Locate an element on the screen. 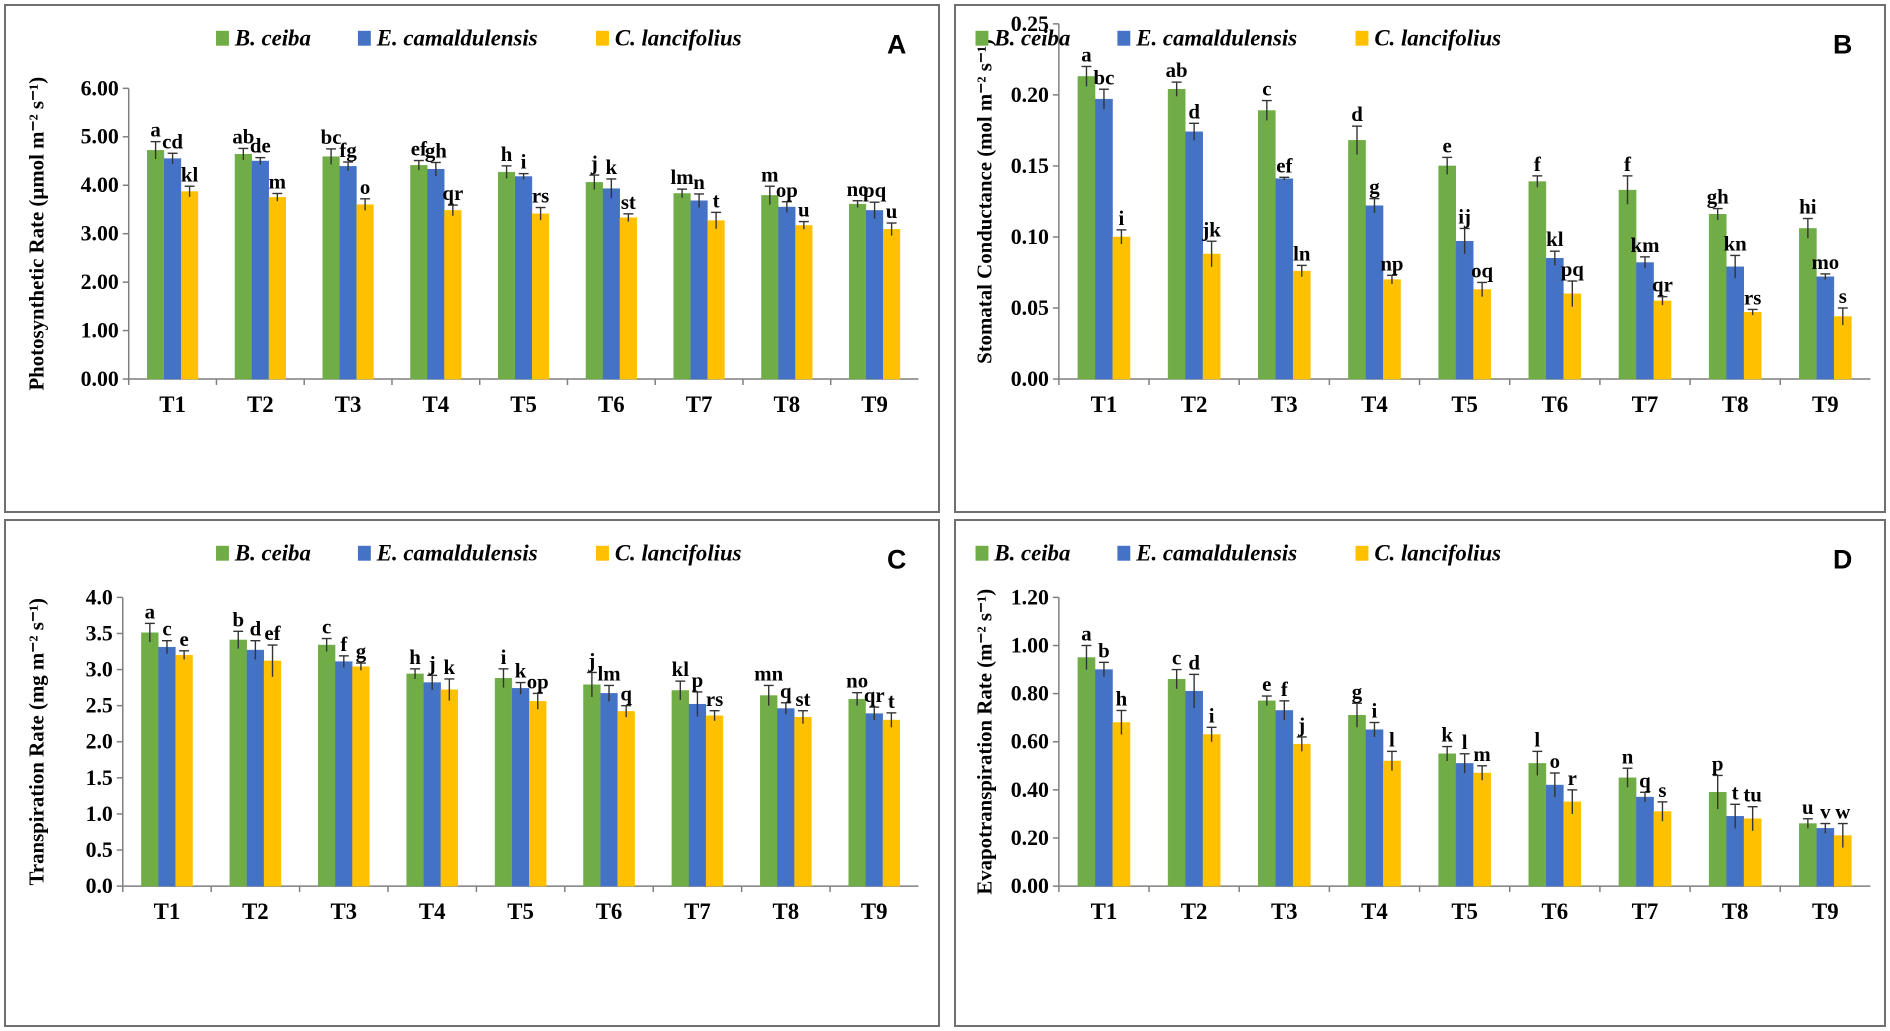 This screenshot has width=1890, height=1031. significance-letter: t is located at coordinates (716, 200).